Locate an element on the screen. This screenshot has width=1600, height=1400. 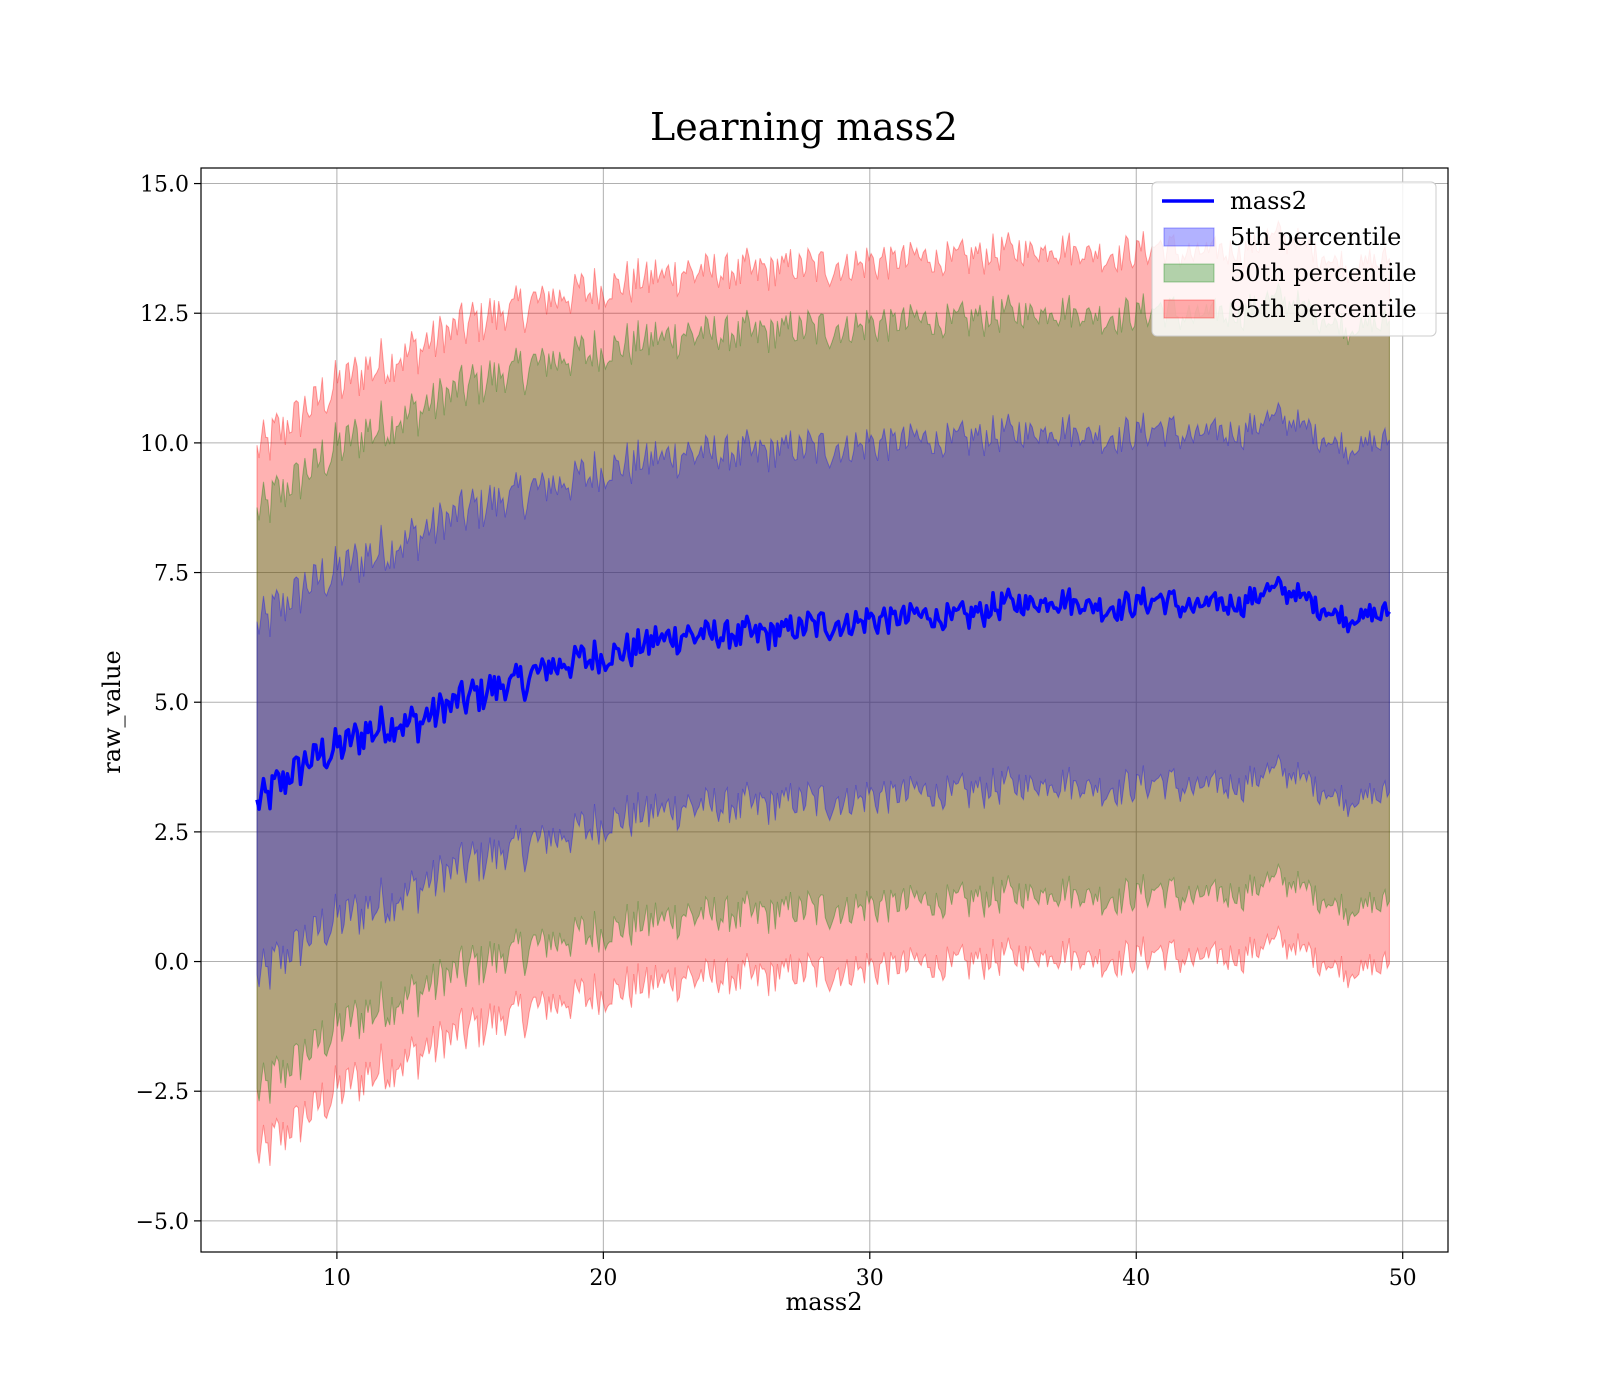
legend-swatch-5th-percentile is located at coordinates (1189, 237).